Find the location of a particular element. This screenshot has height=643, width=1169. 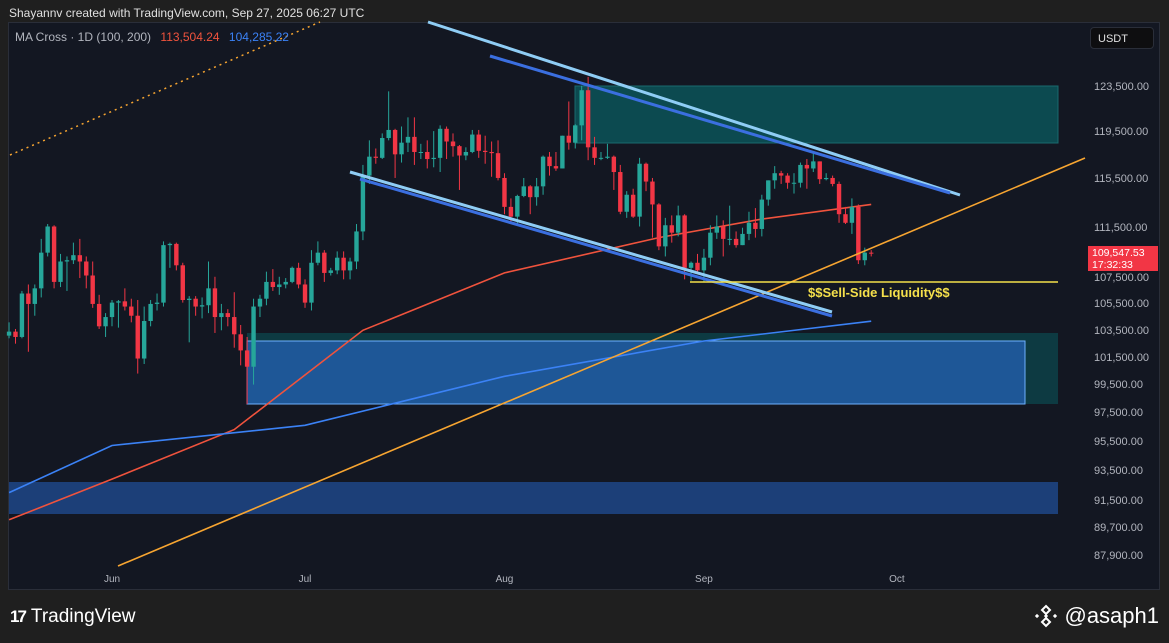

price-tick-label: 111,500.00 is located at coordinates (1121, 227).